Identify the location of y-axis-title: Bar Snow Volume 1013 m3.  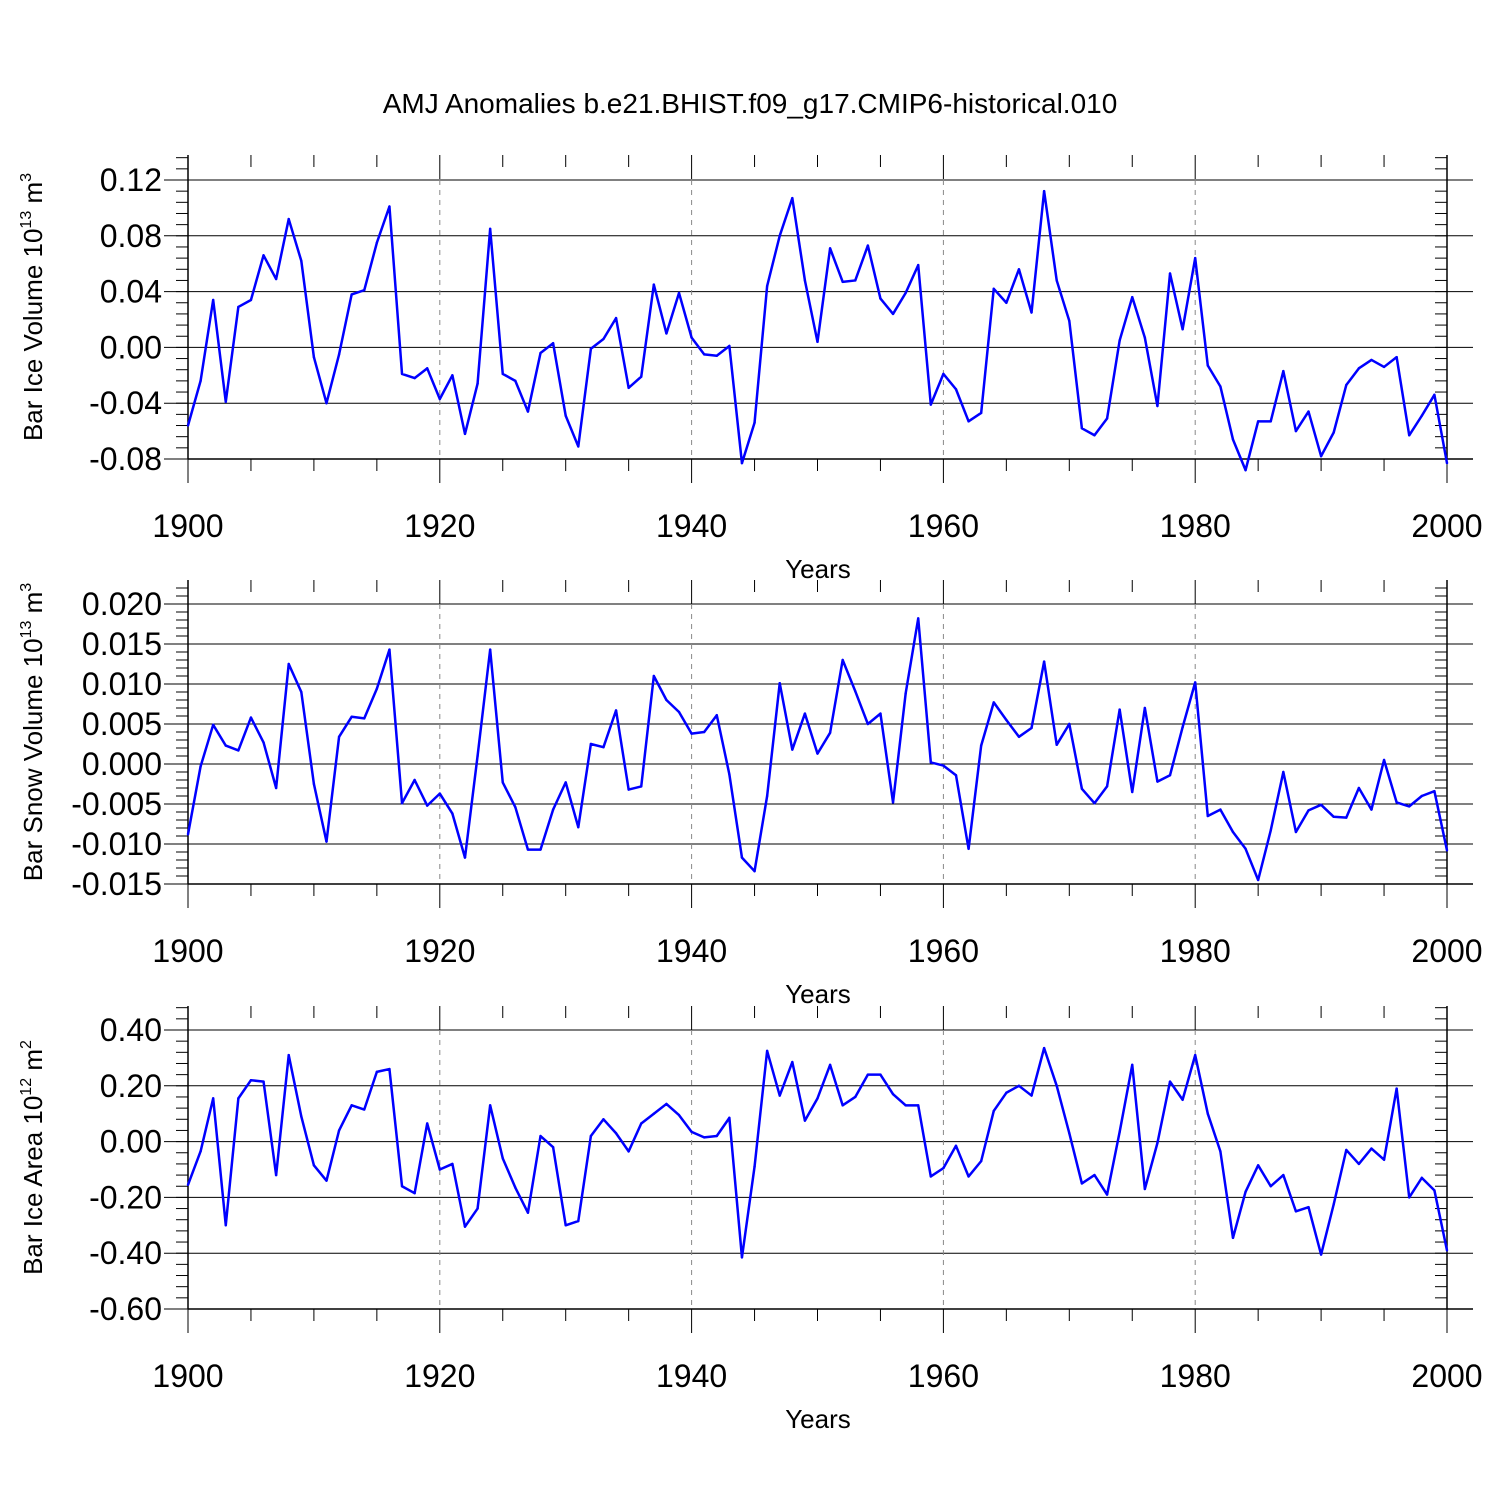
(33, 732).